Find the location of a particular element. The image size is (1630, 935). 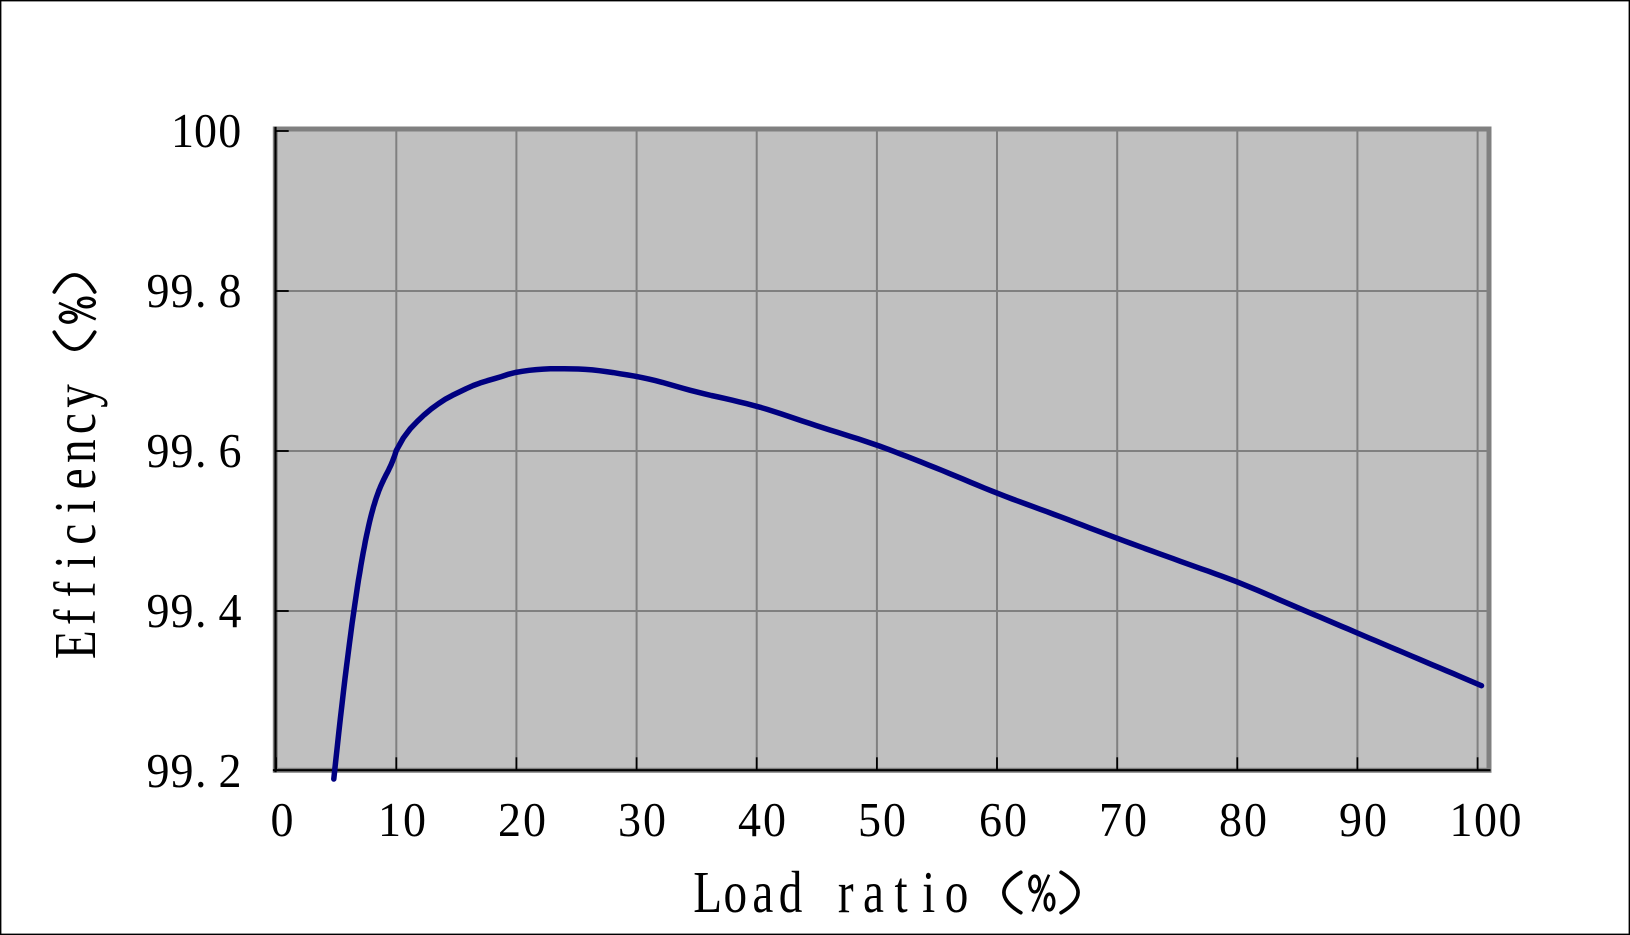

svg-text: 0 is located at coordinates (282, 821).